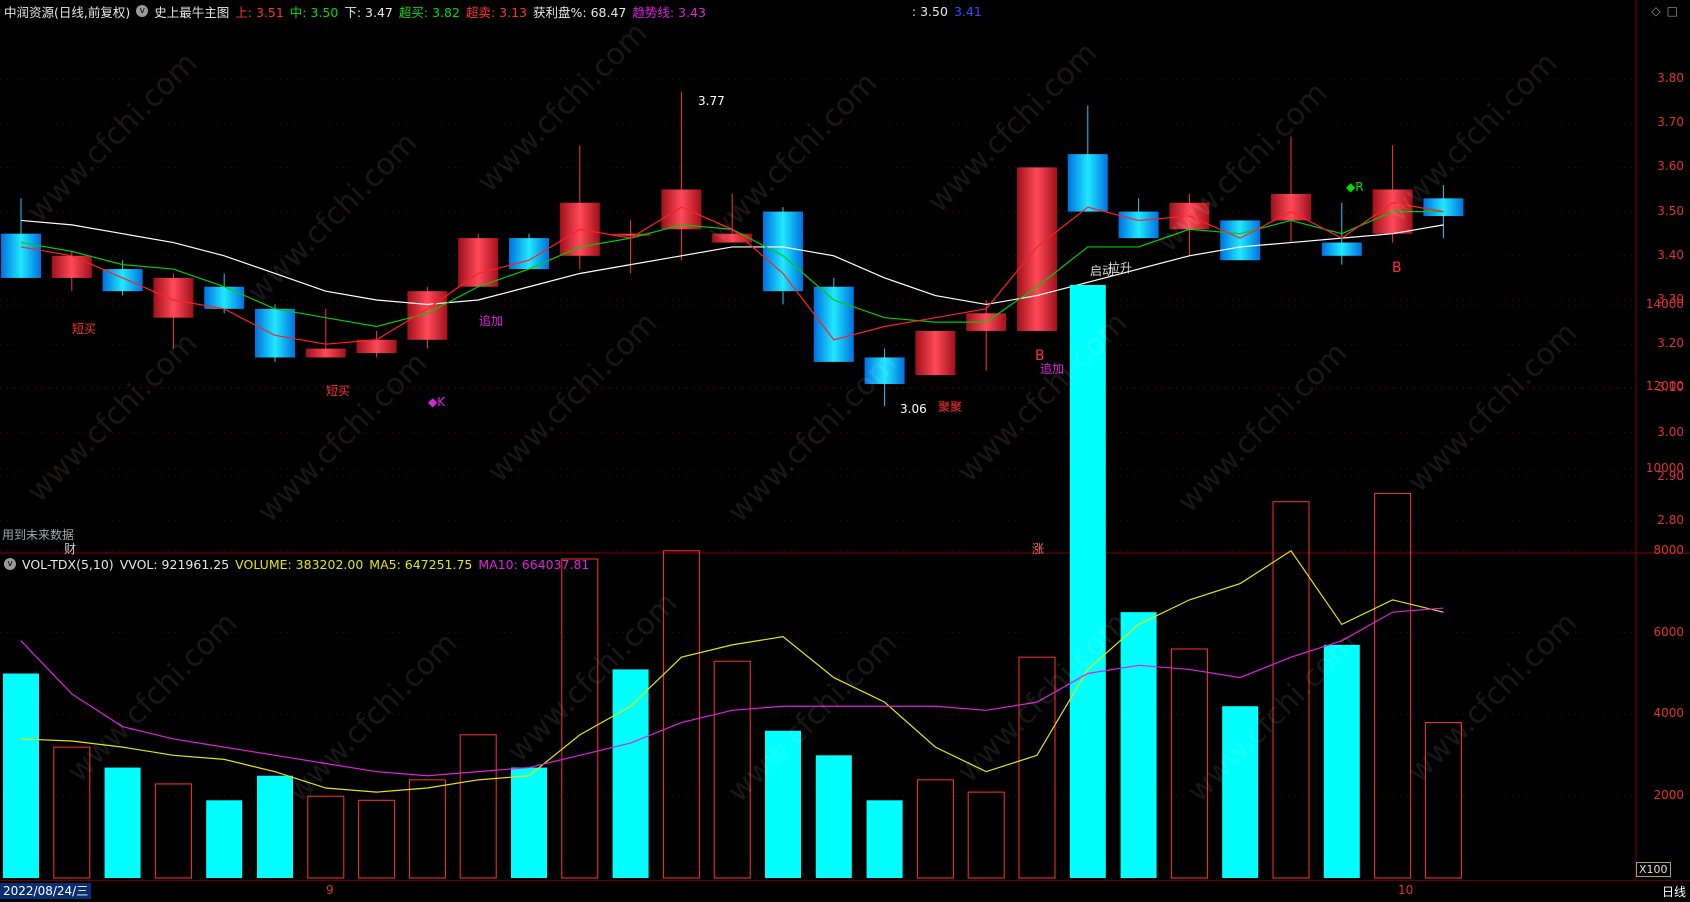 The height and width of the screenshot is (902, 1690). Describe the element at coordinates (1670, 78) in the screenshot. I see `price-tick: 3.80` at that location.